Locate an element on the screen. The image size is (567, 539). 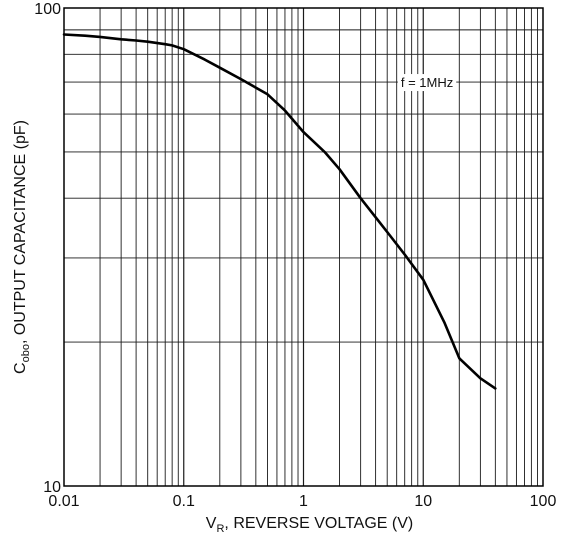
x-tick-label: 0.01 is located at coordinates (63, 501).